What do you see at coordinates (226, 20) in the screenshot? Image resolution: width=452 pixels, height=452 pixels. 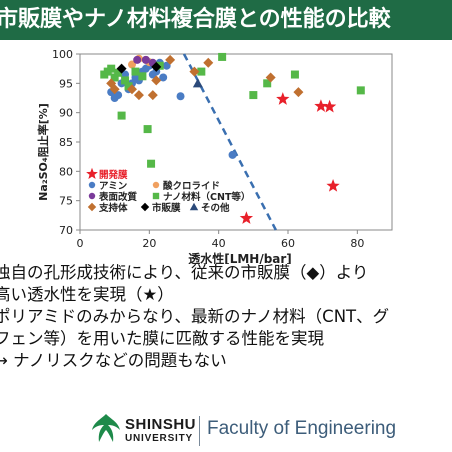 I see `slide-title: 市販膜やナノ材料複合膜との性能の比較` at bounding box center [226, 20].